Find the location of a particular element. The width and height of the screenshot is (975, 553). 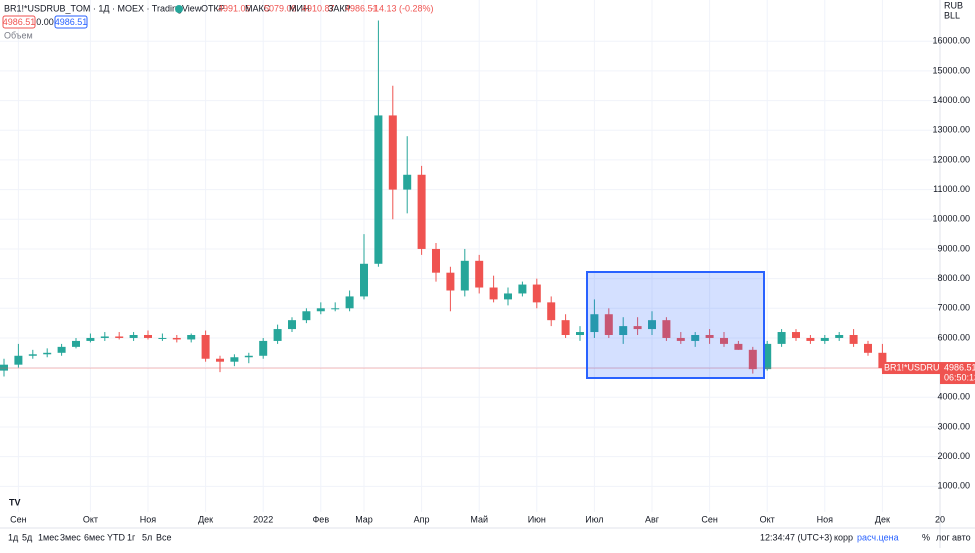

x-tick-label: Ноя is located at coordinates (825, 519).